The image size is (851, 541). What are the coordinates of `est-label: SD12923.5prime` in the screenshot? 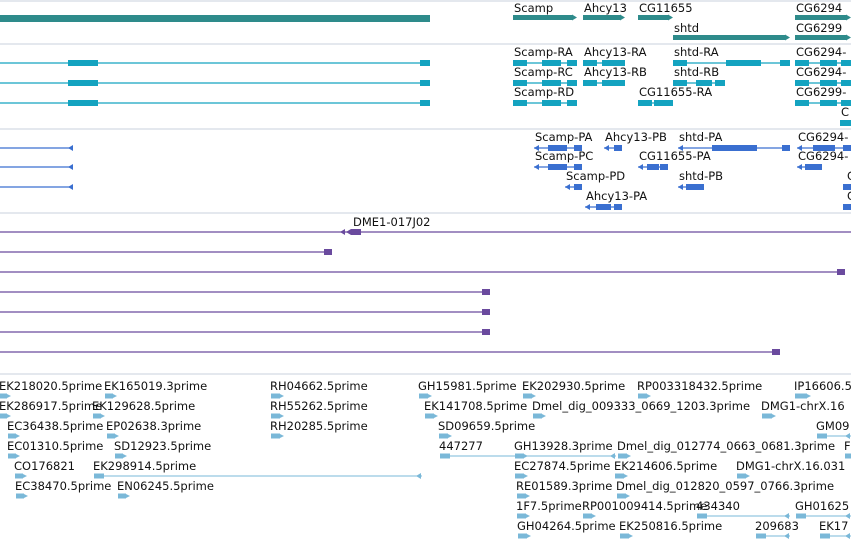 It's located at (162, 446).